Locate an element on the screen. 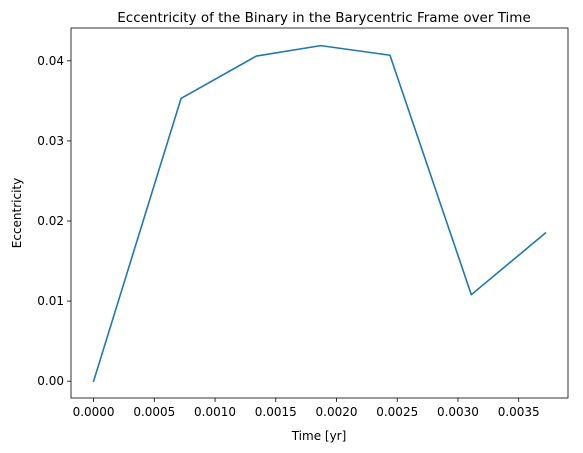 This screenshot has height=453, width=583. y-axis-label: Eccentricity is located at coordinates (17, 213).